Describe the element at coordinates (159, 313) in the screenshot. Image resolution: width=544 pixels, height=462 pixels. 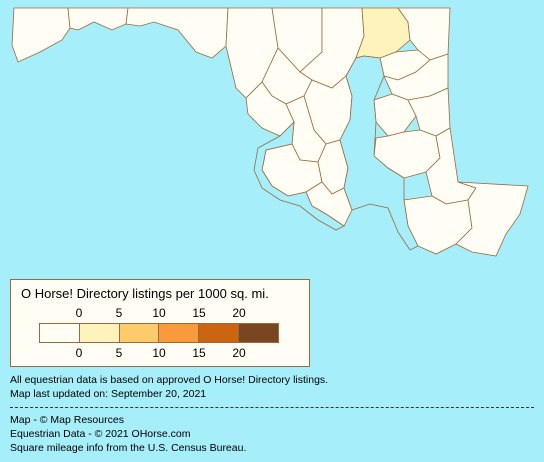
I see `legend-tick-top: 10` at that location.